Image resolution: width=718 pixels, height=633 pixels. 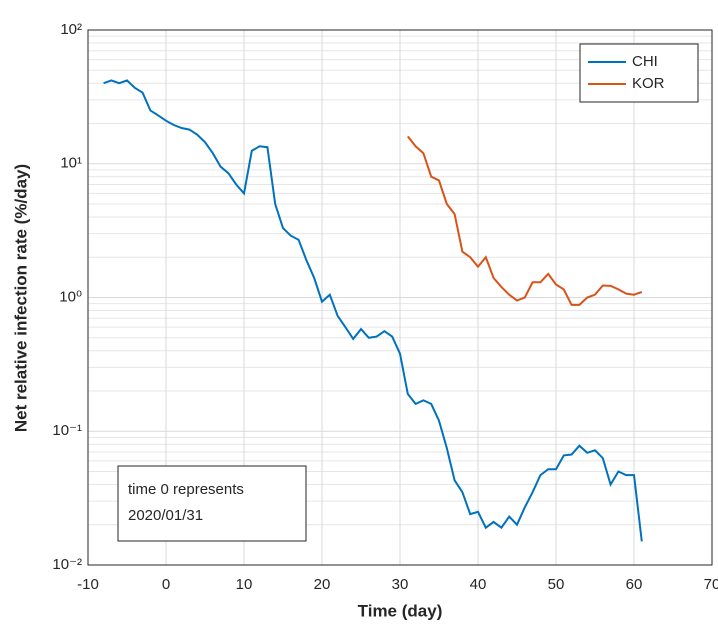 What do you see at coordinates (20, 298) in the screenshot?
I see `y-axis-title: Net relative infection rate (%/day)` at bounding box center [20, 298].